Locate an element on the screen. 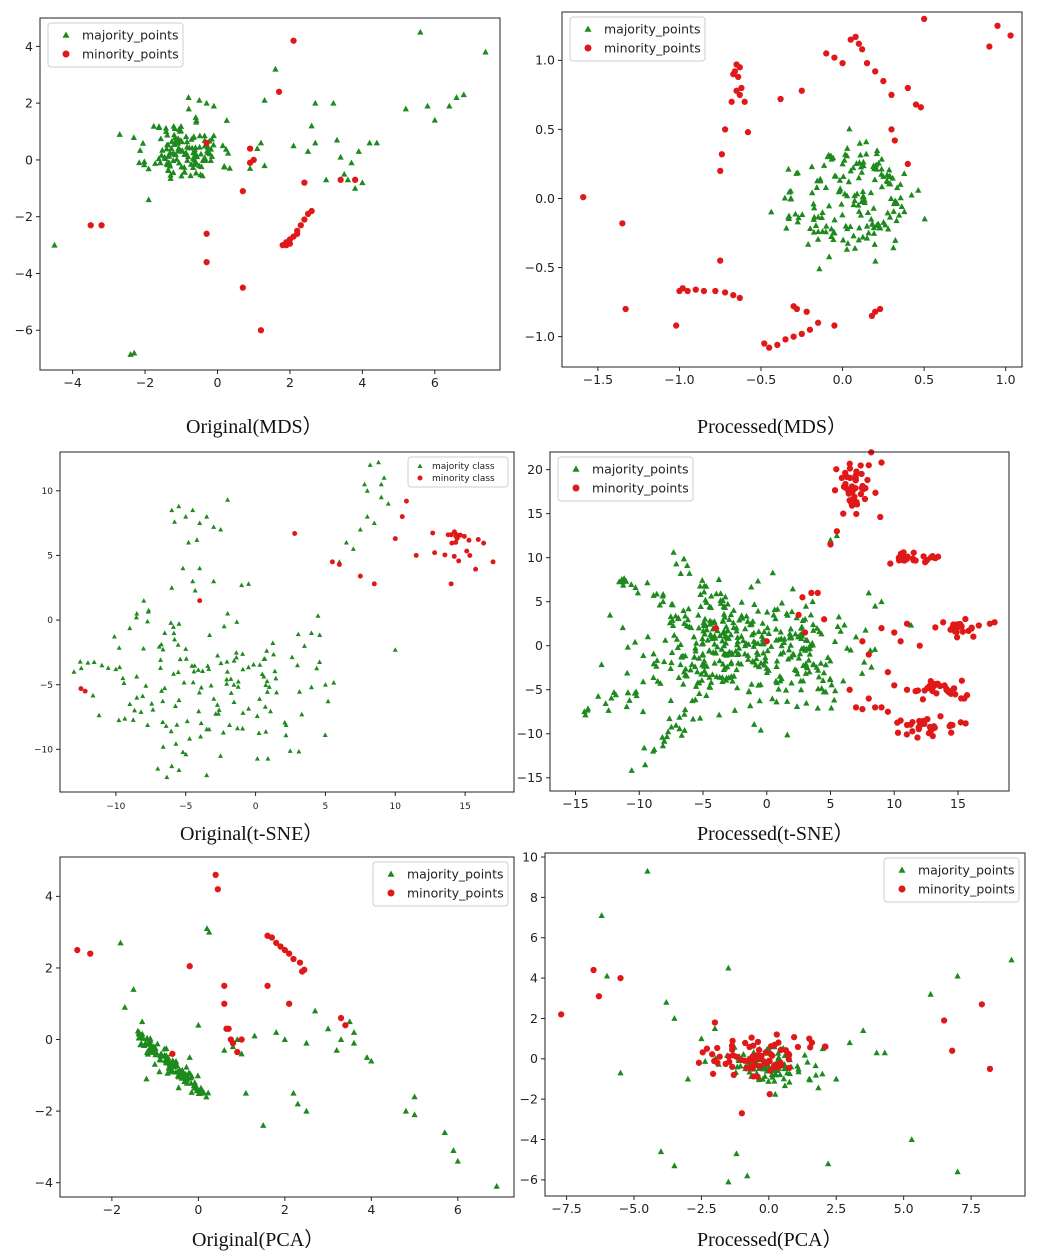 The width and height of the screenshot is (1041, 1252). x-tick-label: −10 is located at coordinates (115, 807).